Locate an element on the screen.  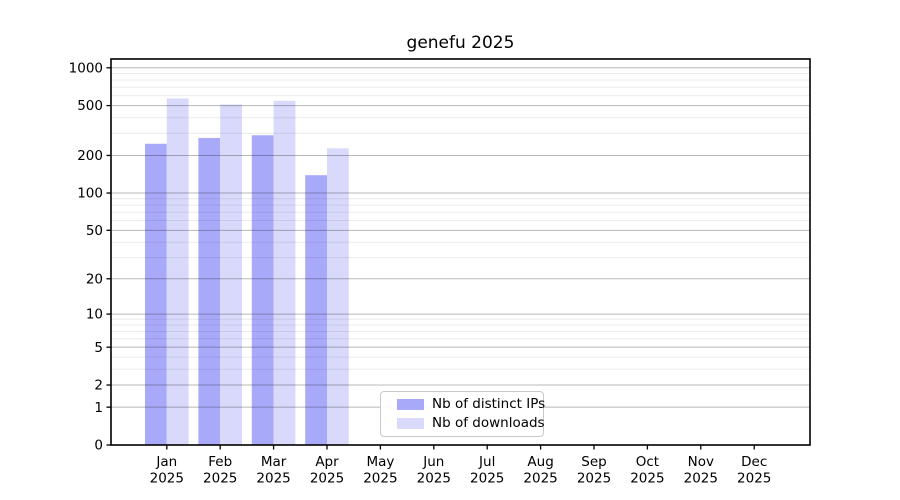
y-tick-label-50: 50 is located at coordinates (94, 231).